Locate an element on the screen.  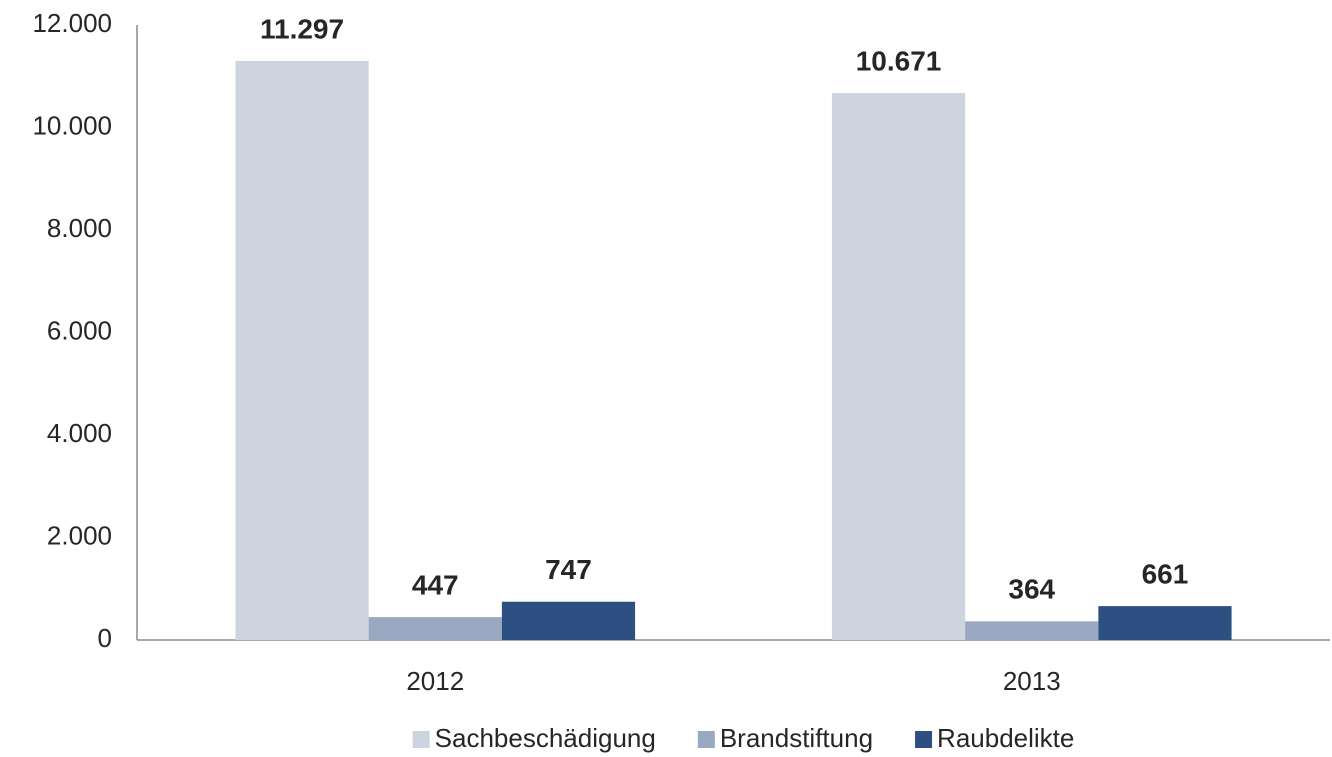
legend-label: Raubdelikte is located at coordinates (1005, 738).